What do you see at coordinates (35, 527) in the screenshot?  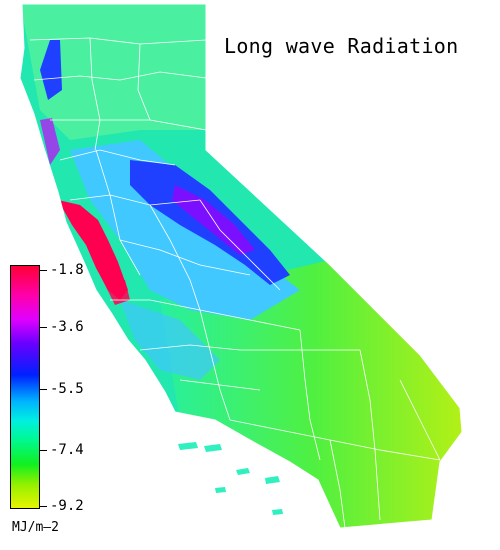 I see `legend-units: MJ/m—2` at bounding box center [35, 527].